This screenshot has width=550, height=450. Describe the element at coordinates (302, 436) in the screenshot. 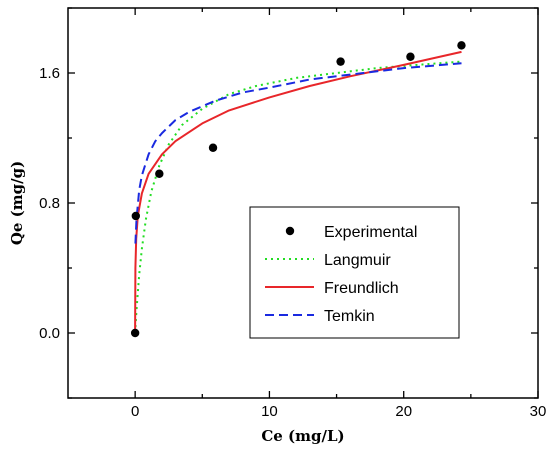

I see `x-axis-title: Ce (mg/L)` at that location.